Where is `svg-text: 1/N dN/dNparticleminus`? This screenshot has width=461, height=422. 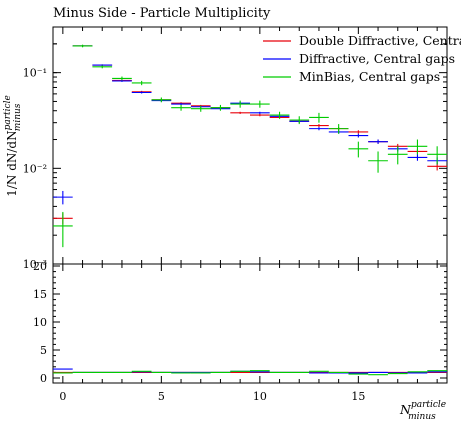 svg-text: 1/N dN/dNparticleminus is located at coordinates (13, 146).